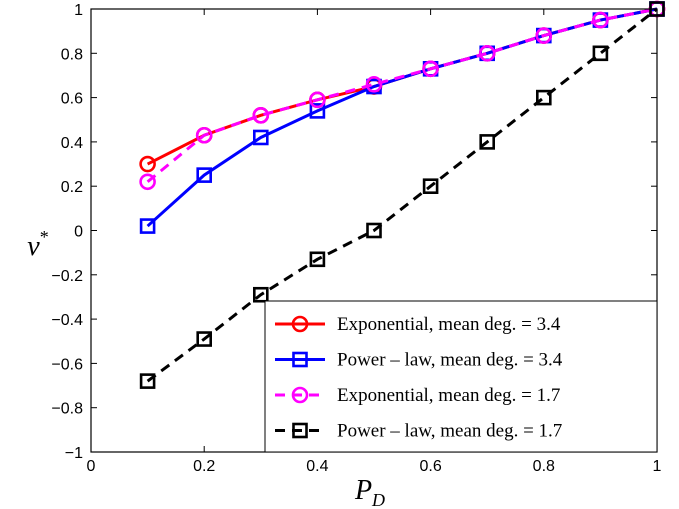 The height and width of the screenshot is (509, 679). What do you see at coordinates (44, 237) in the screenshot?
I see `y-axis-label-sup: *` at bounding box center [44, 237].